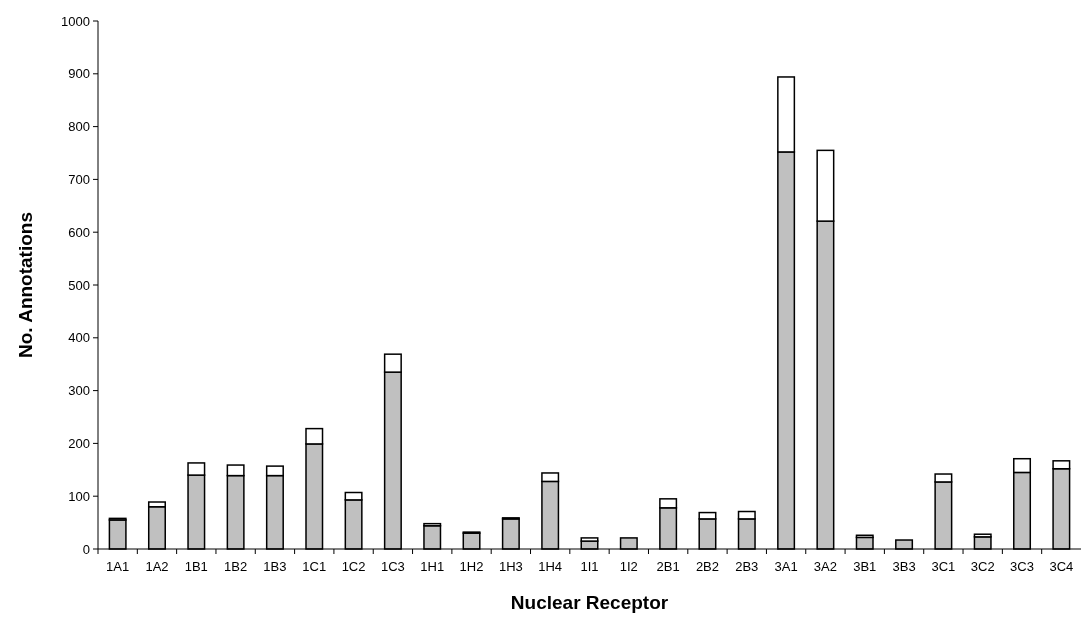 The width and height of the screenshot is (1091, 627). Describe the element at coordinates (589, 602) in the screenshot. I see `x-axis-title: Nuclear Receptor` at that location.